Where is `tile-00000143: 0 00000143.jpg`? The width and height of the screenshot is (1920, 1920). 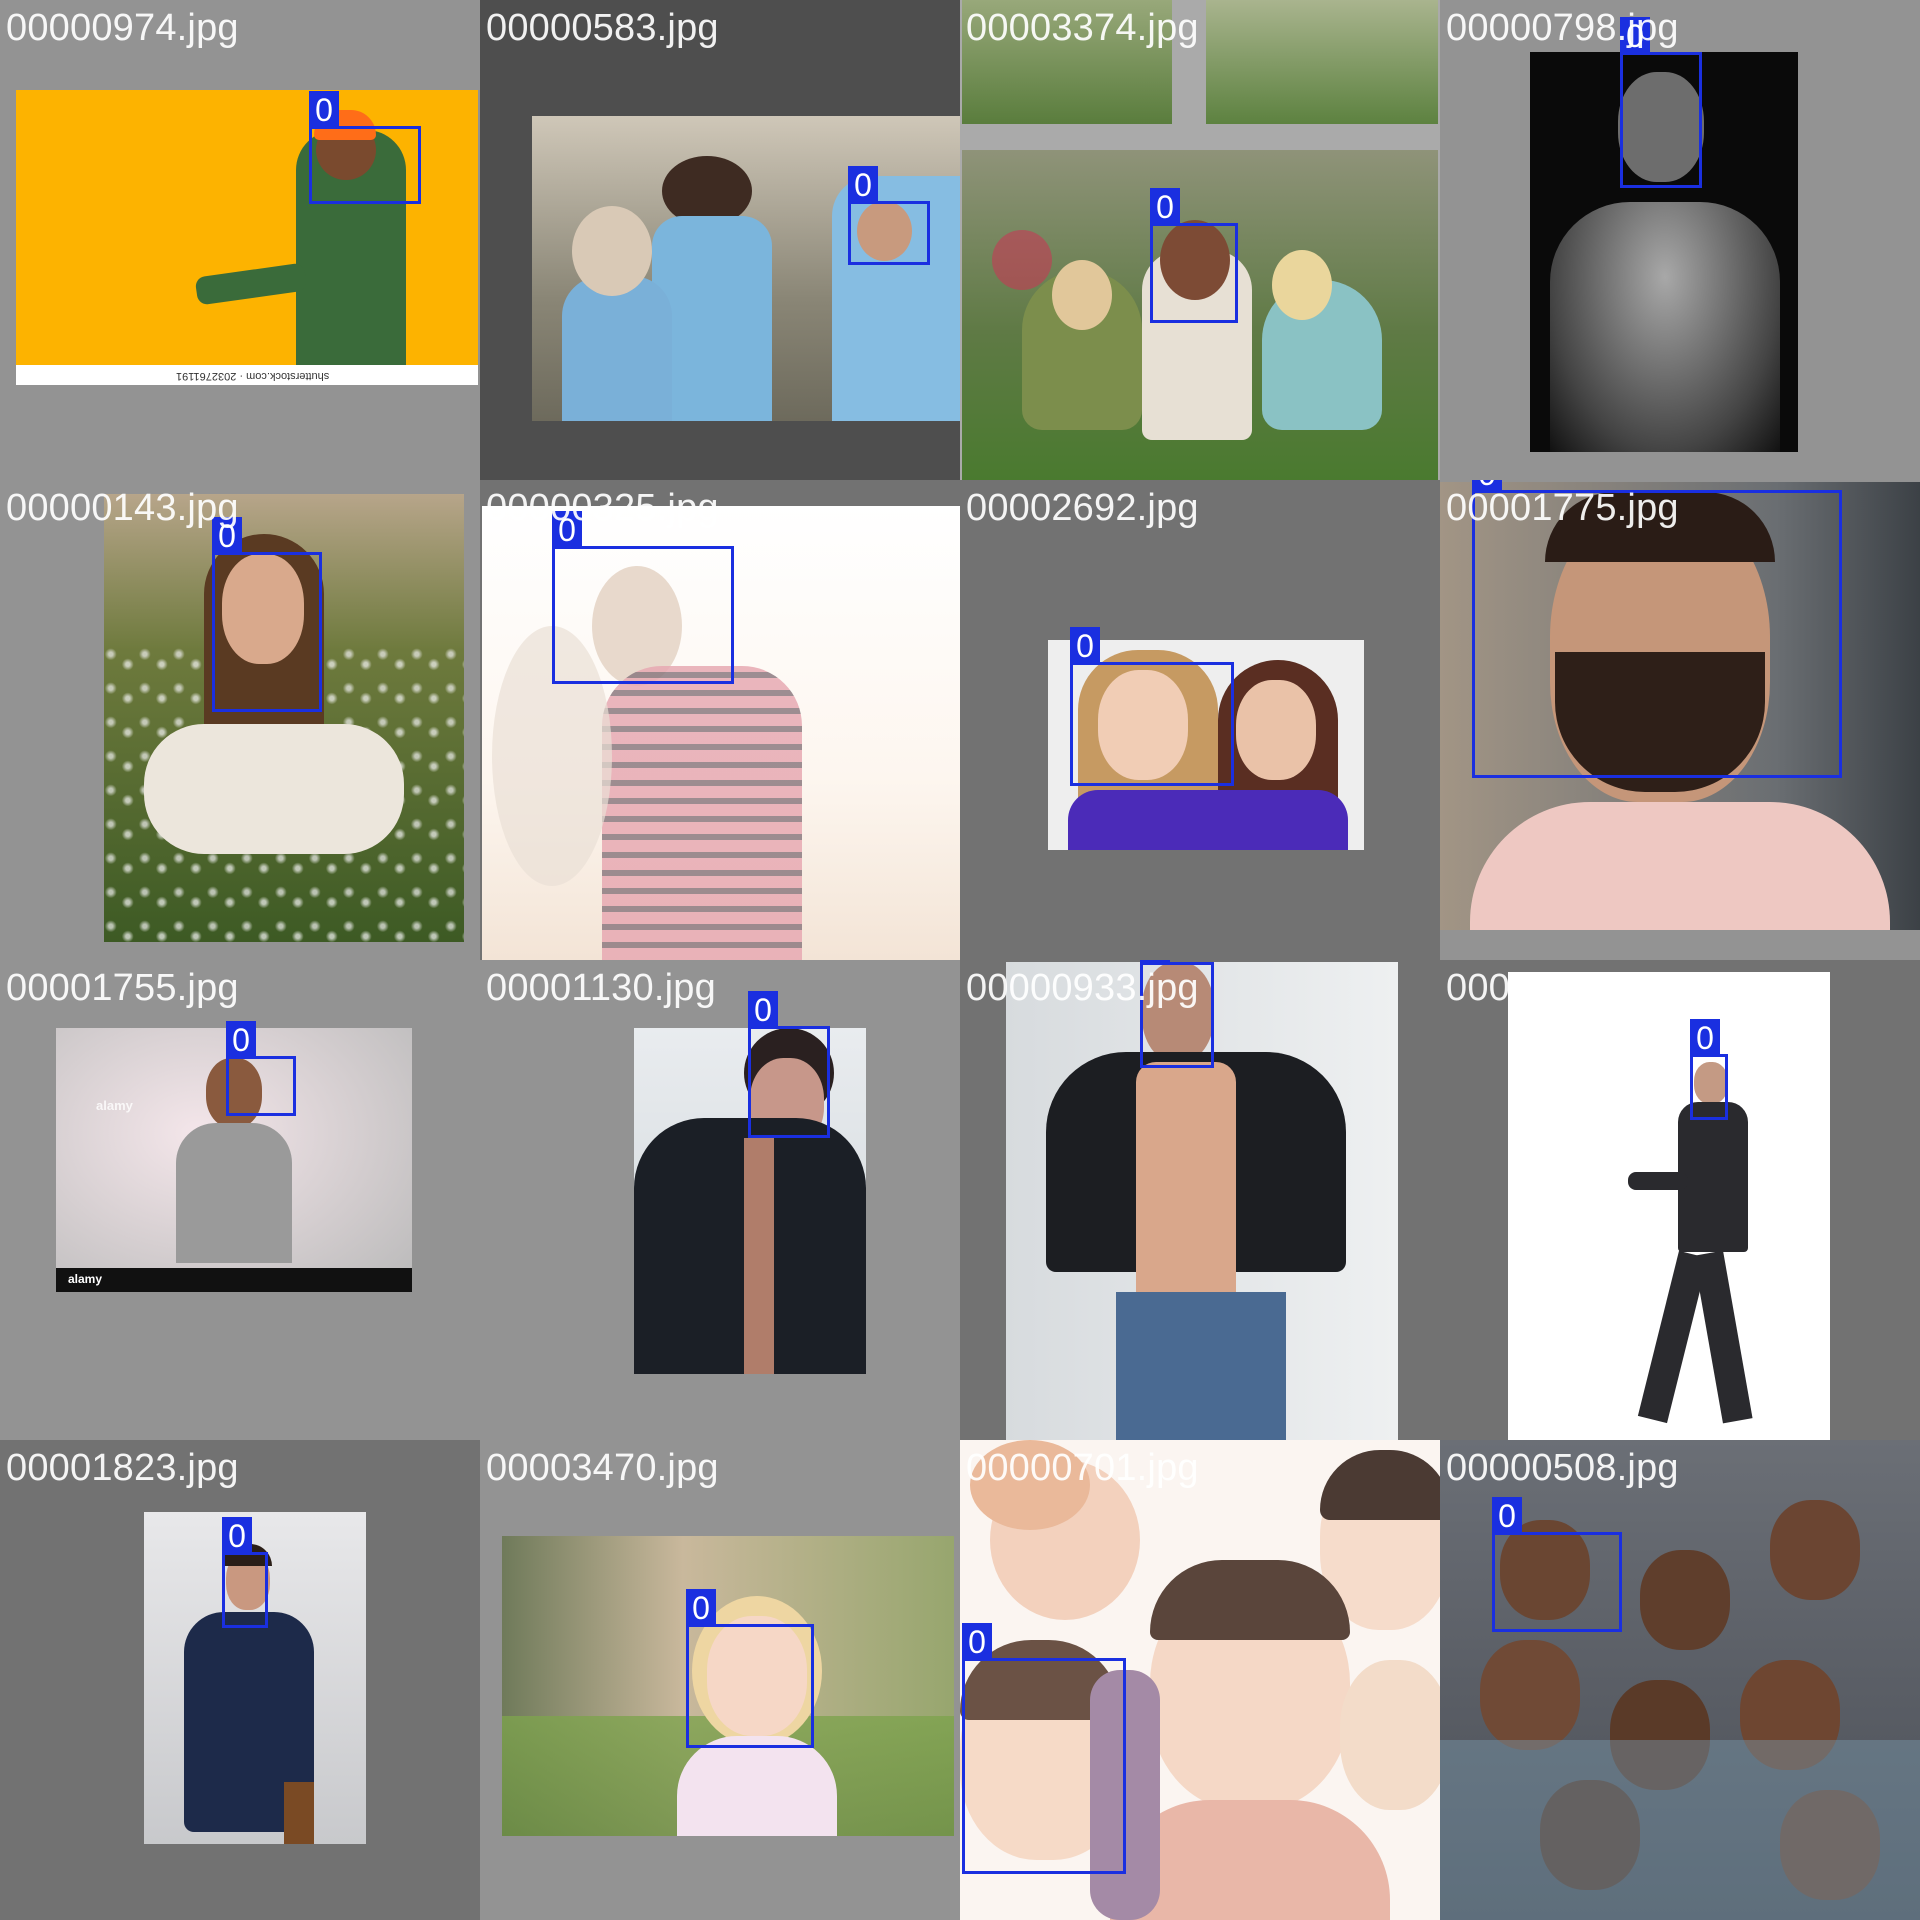 tile-00000143: 0 00000143.jpg is located at coordinates (240, 720).